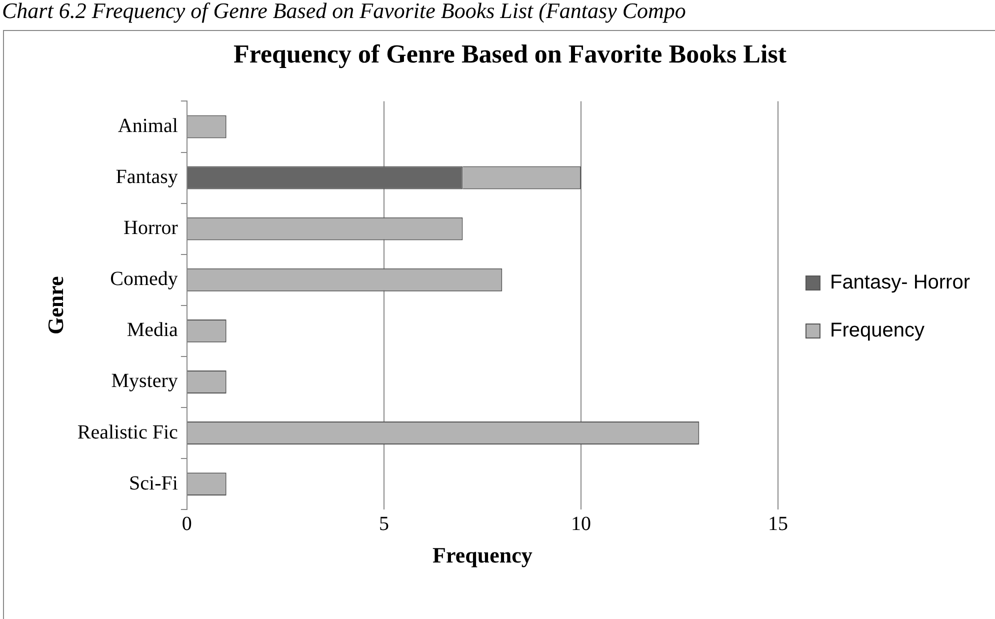 The image size is (995, 619). Describe the element at coordinates (152, 330) in the screenshot. I see `y-tick-label: Media` at that location.